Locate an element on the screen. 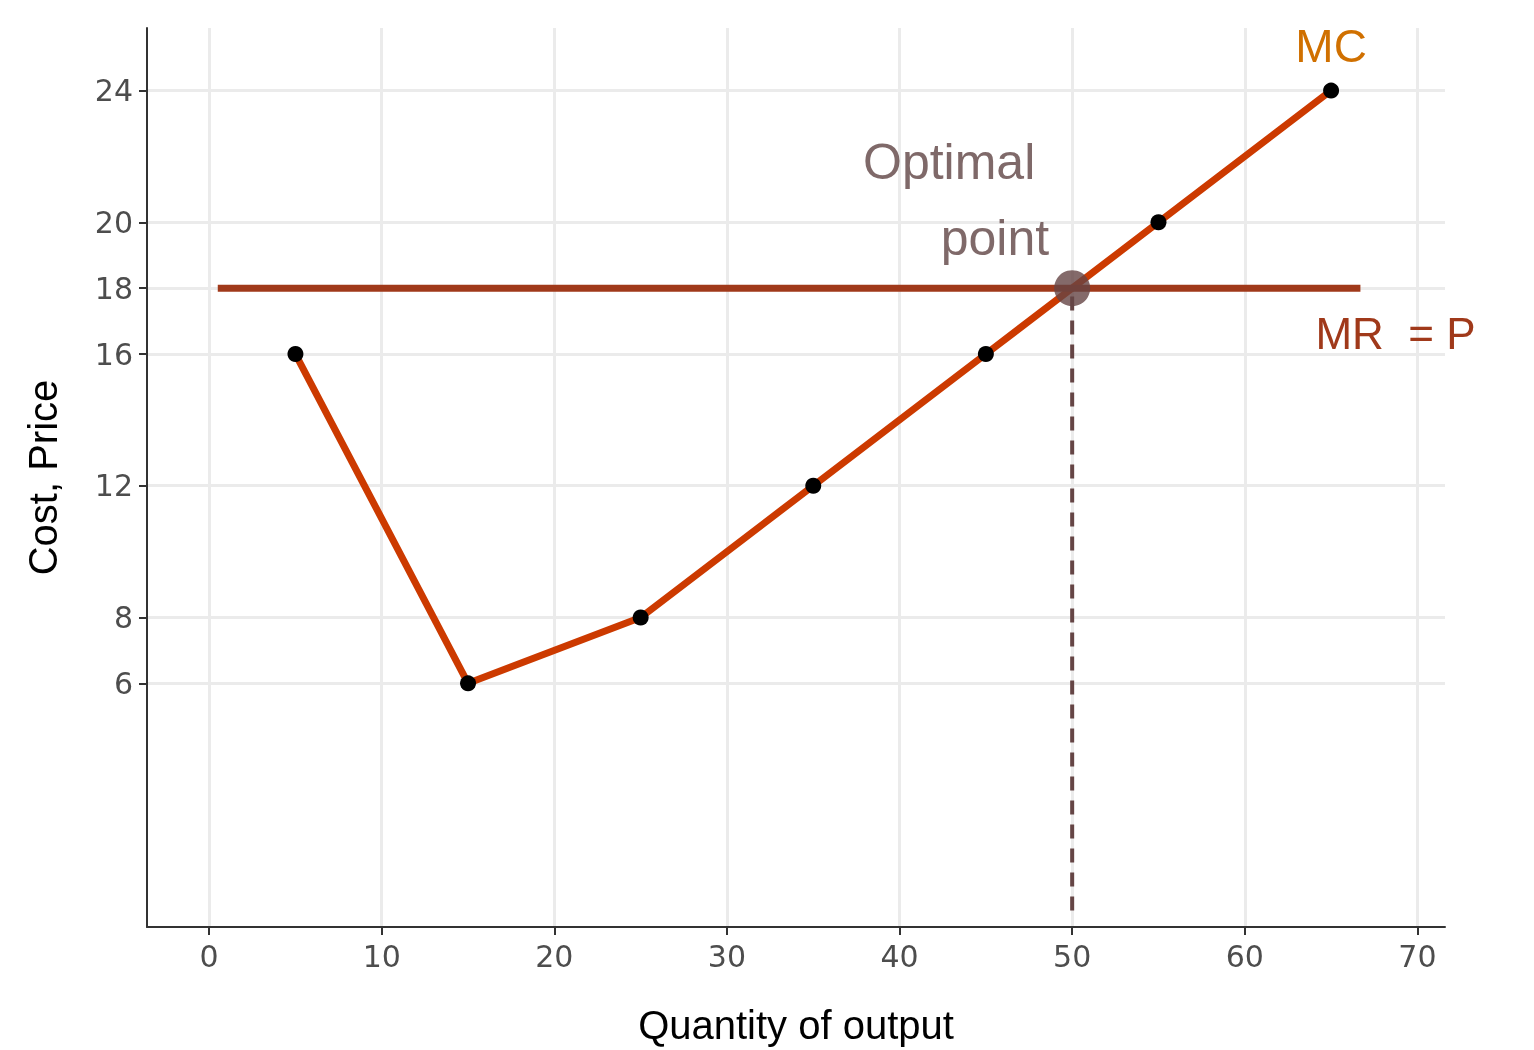  x-tick-label: 20 is located at coordinates (554, 956).